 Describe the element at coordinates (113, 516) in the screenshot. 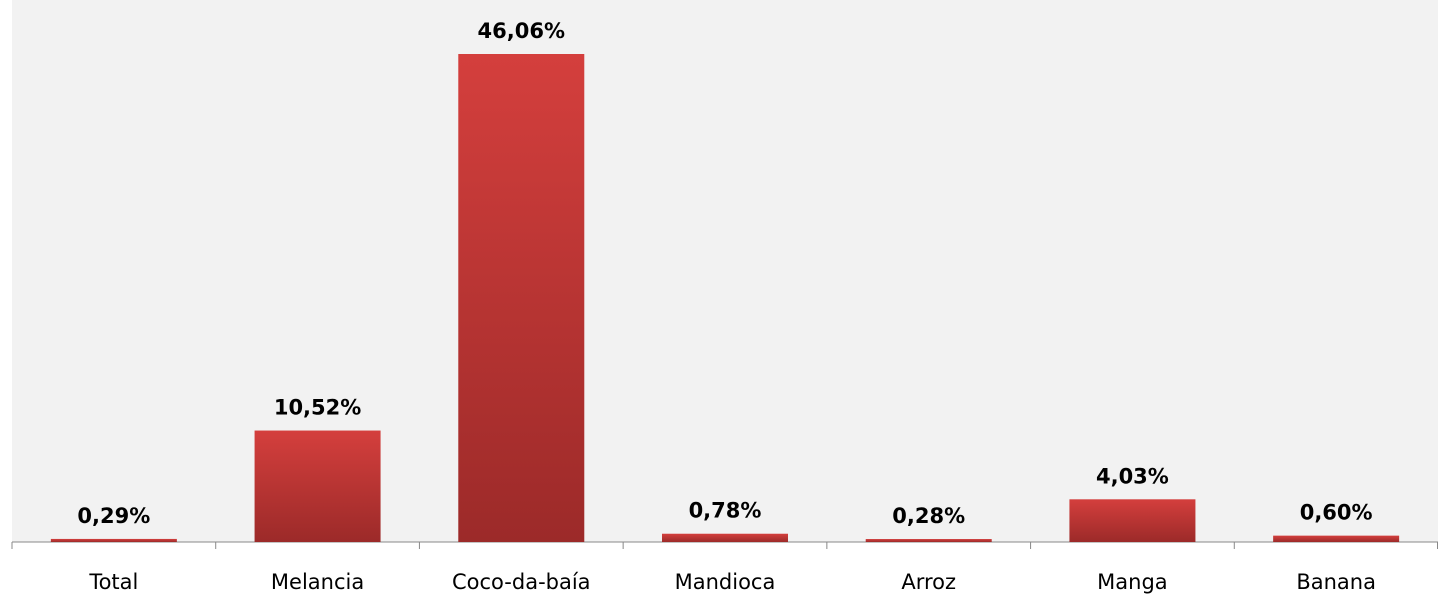

I see `value-label: 0,29%` at that location.